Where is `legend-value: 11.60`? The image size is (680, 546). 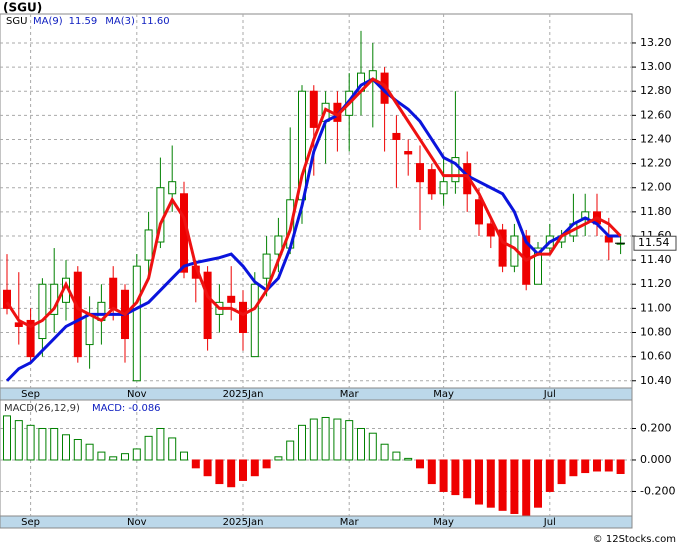
legend-value: 11.60 is located at coordinates (155, 21).